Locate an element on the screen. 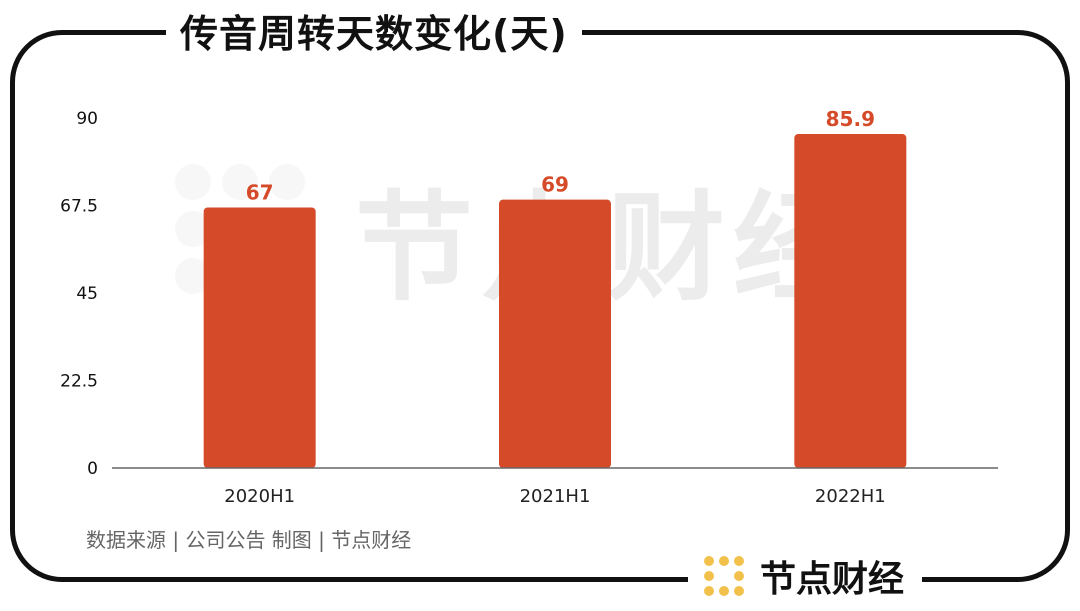 This screenshot has height=611, width=1080. y-tick-label: 0 is located at coordinates (92, 469).